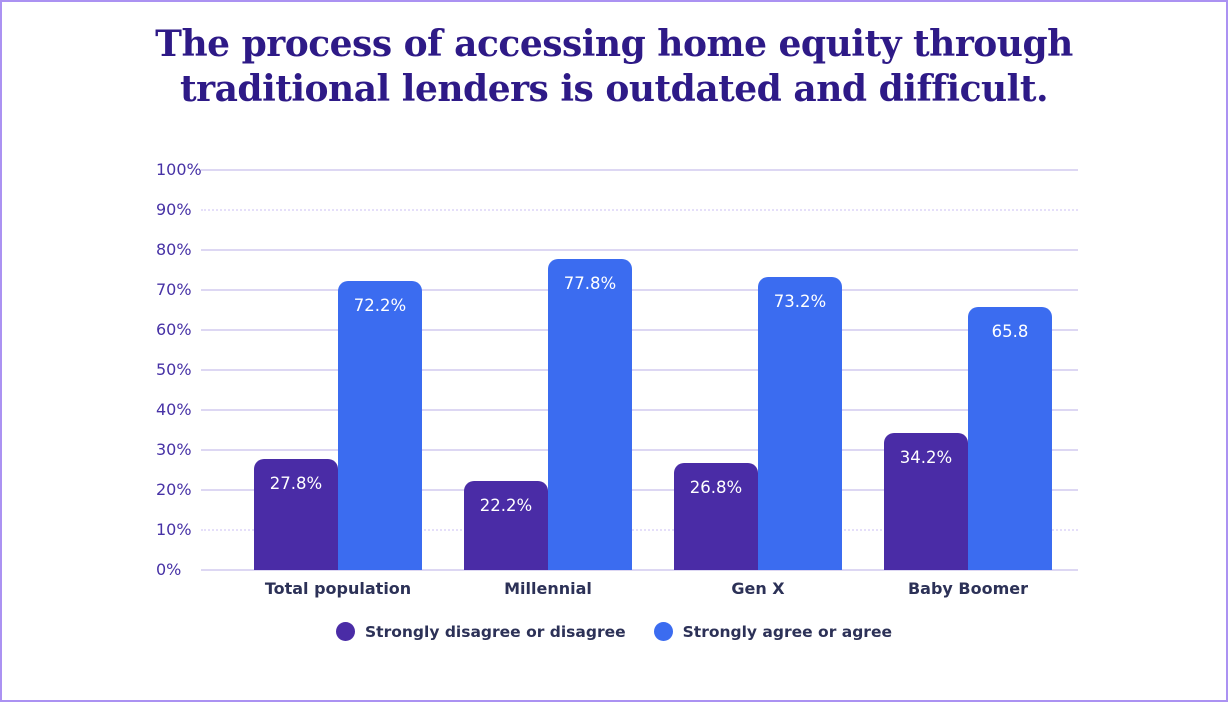  Describe the element at coordinates (1010, 438) in the screenshot. I see `bar-agree: 65.8` at that location.